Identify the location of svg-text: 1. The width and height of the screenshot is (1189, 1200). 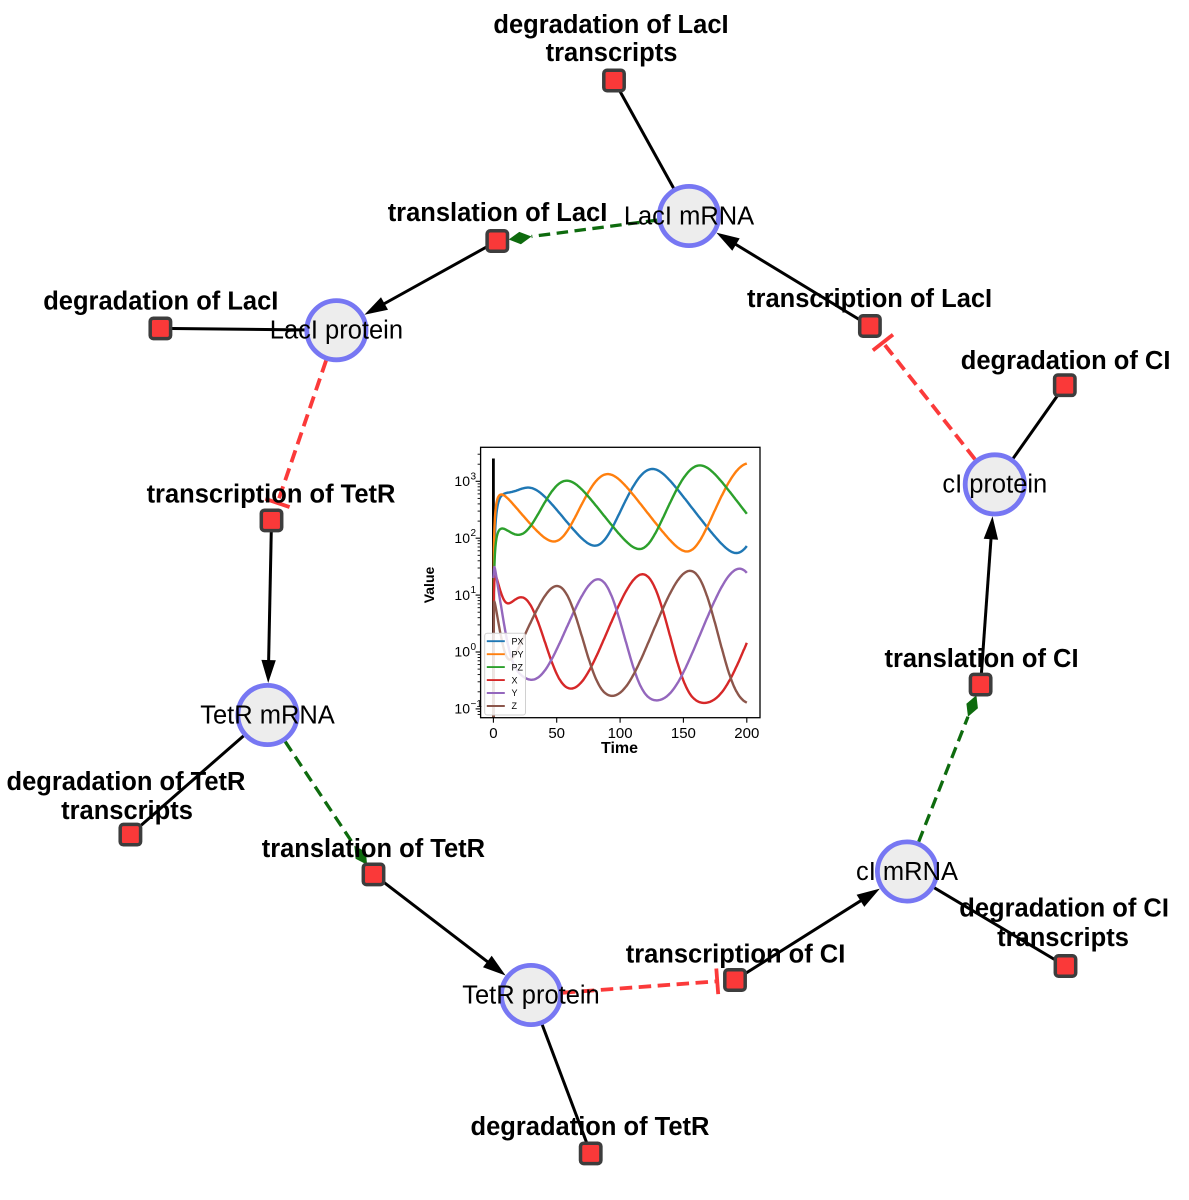
(474, 590).